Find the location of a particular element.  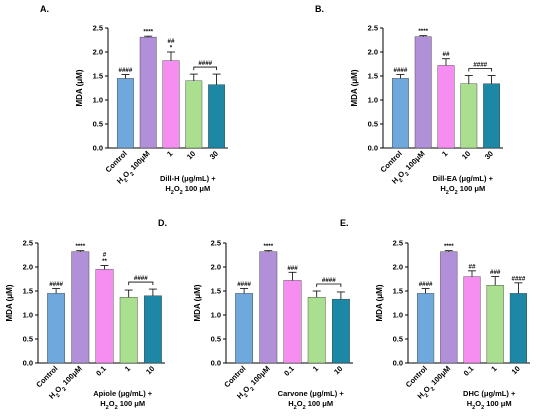

x-axis-title-line1: Apiole (μg/mL) + is located at coordinates (123, 393).